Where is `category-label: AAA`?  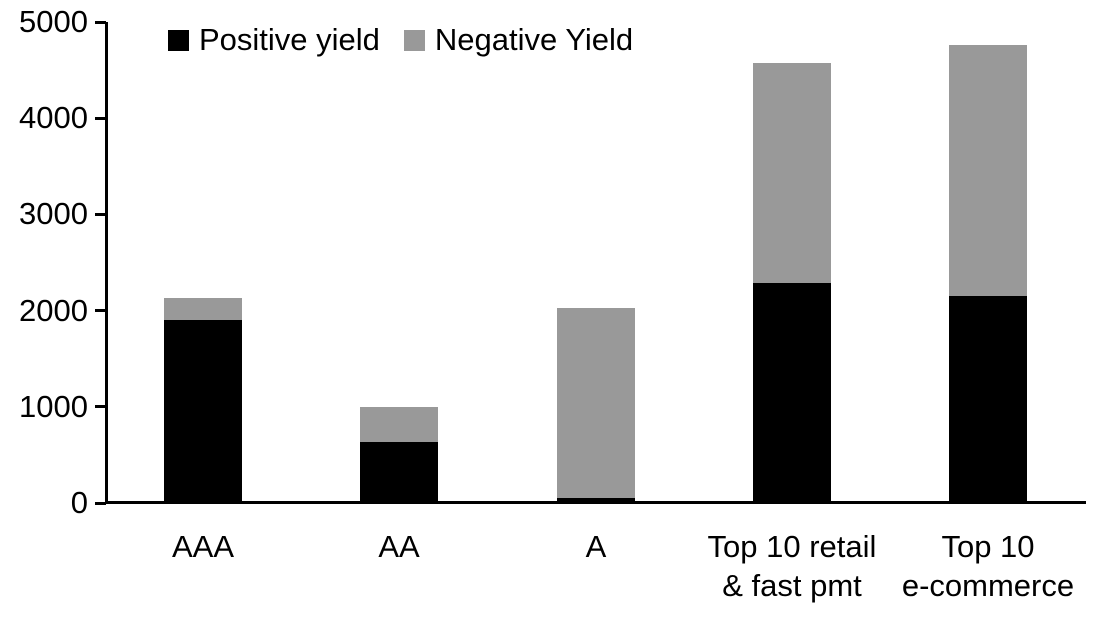
category-label: AAA is located at coordinates (203, 546).